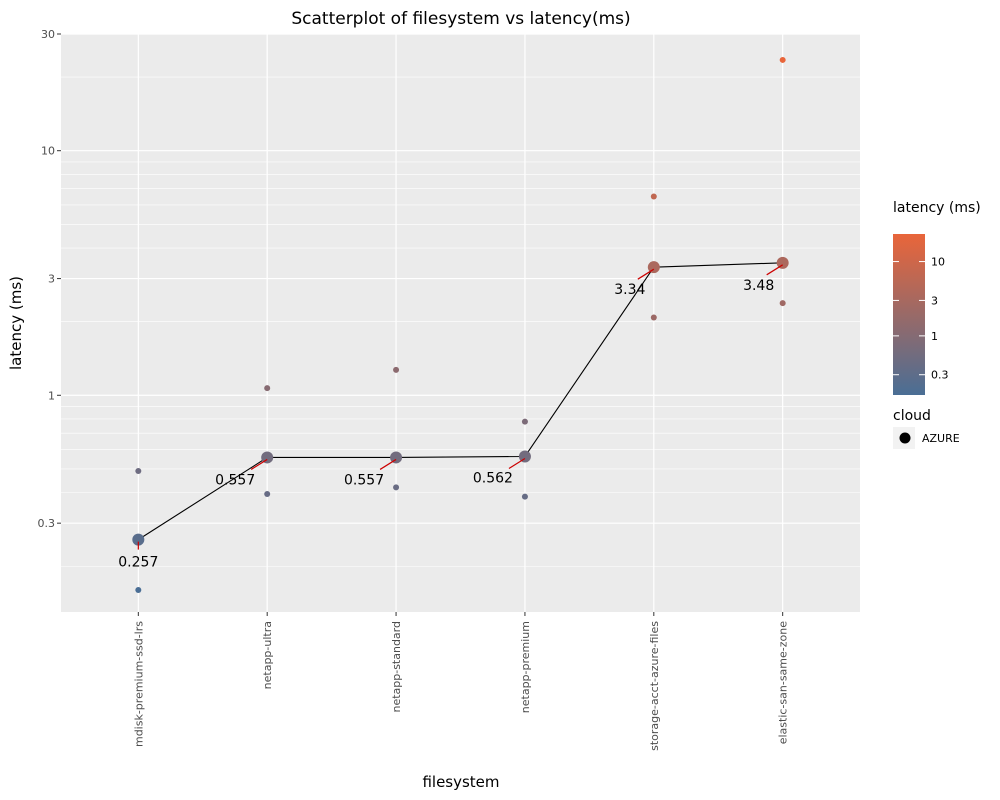 The width and height of the screenshot is (1000, 800). What do you see at coordinates (941, 438) in the screenshot?
I see `shape-legend-label: AZURE` at bounding box center [941, 438].